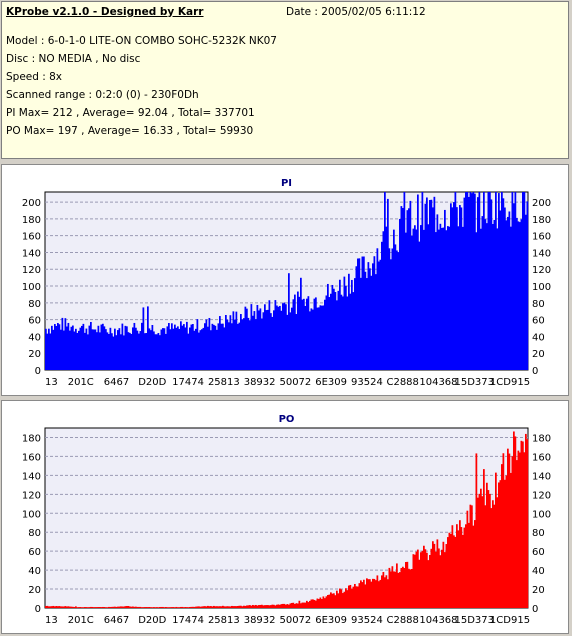 This screenshot has width=572, height=636. I want to click on pi-y-tick-right: 100, so click(541, 287).